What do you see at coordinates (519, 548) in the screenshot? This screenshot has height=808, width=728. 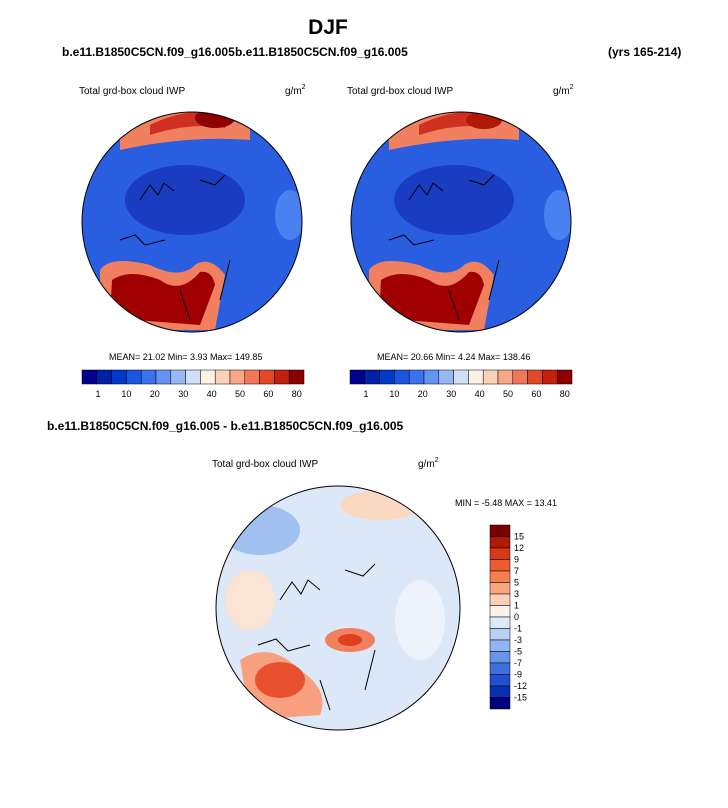 I see `colorbar-label: 12` at bounding box center [519, 548].